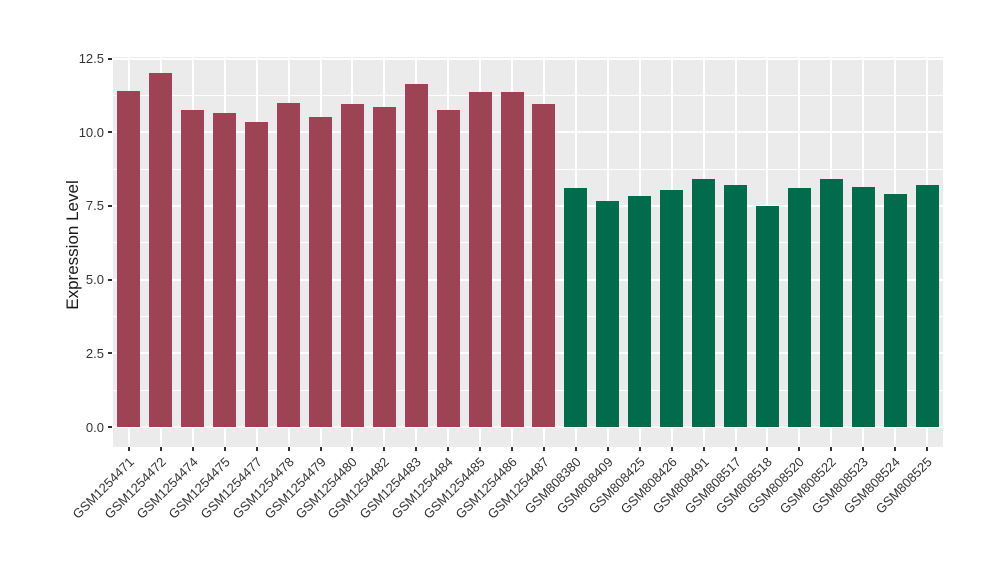 This screenshot has height=580, width=1000. Describe the element at coordinates (94, 427) in the screenshot. I see `y-tick-label: 0.0` at that location.